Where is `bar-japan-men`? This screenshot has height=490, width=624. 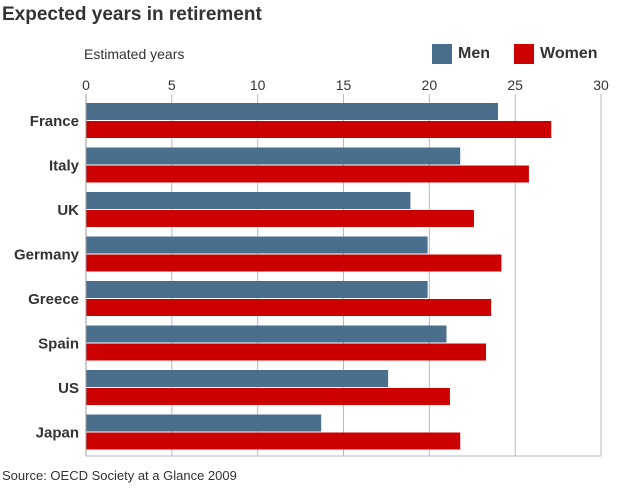 bar-japan-men is located at coordinates (204, 423).